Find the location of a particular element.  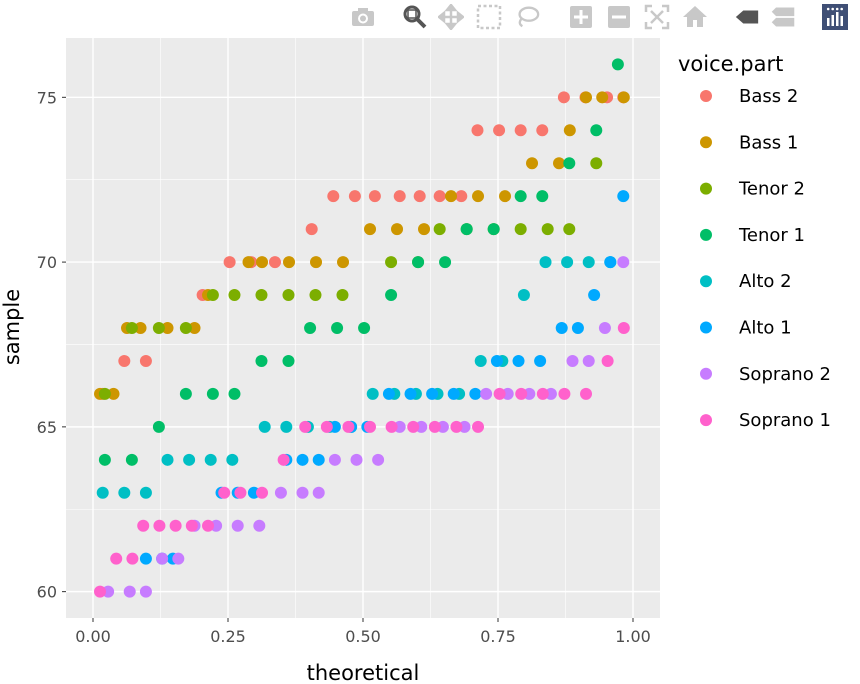

hover-compare-icon is located at coordinates (783, 17).